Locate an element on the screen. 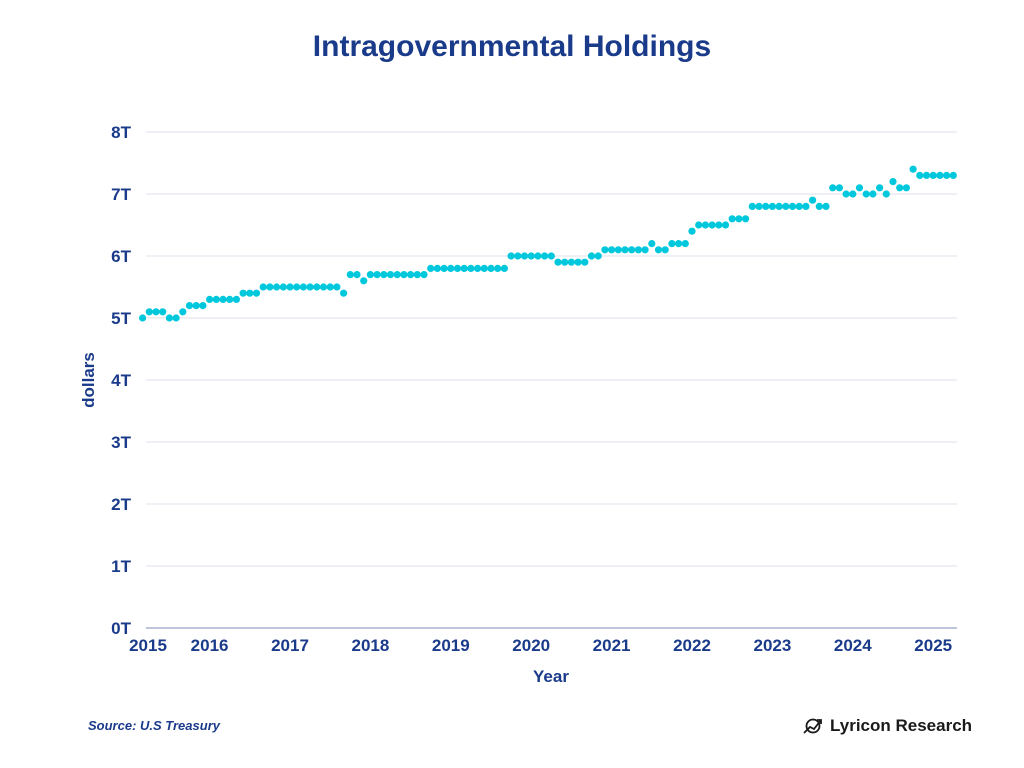  y-tick-label: 2T is located at coordinates (121, 504).